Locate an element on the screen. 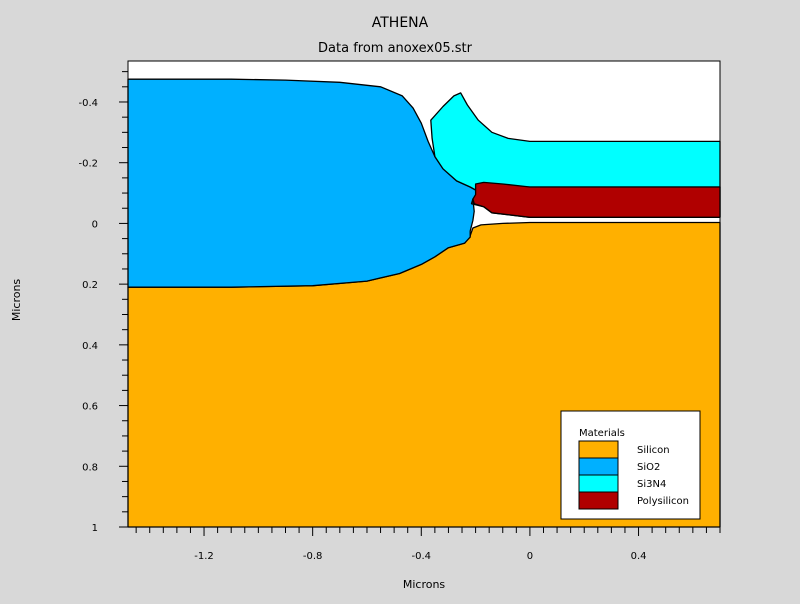  legend-label-si3n4: Si3N4 is located at coordinates (651, 484).